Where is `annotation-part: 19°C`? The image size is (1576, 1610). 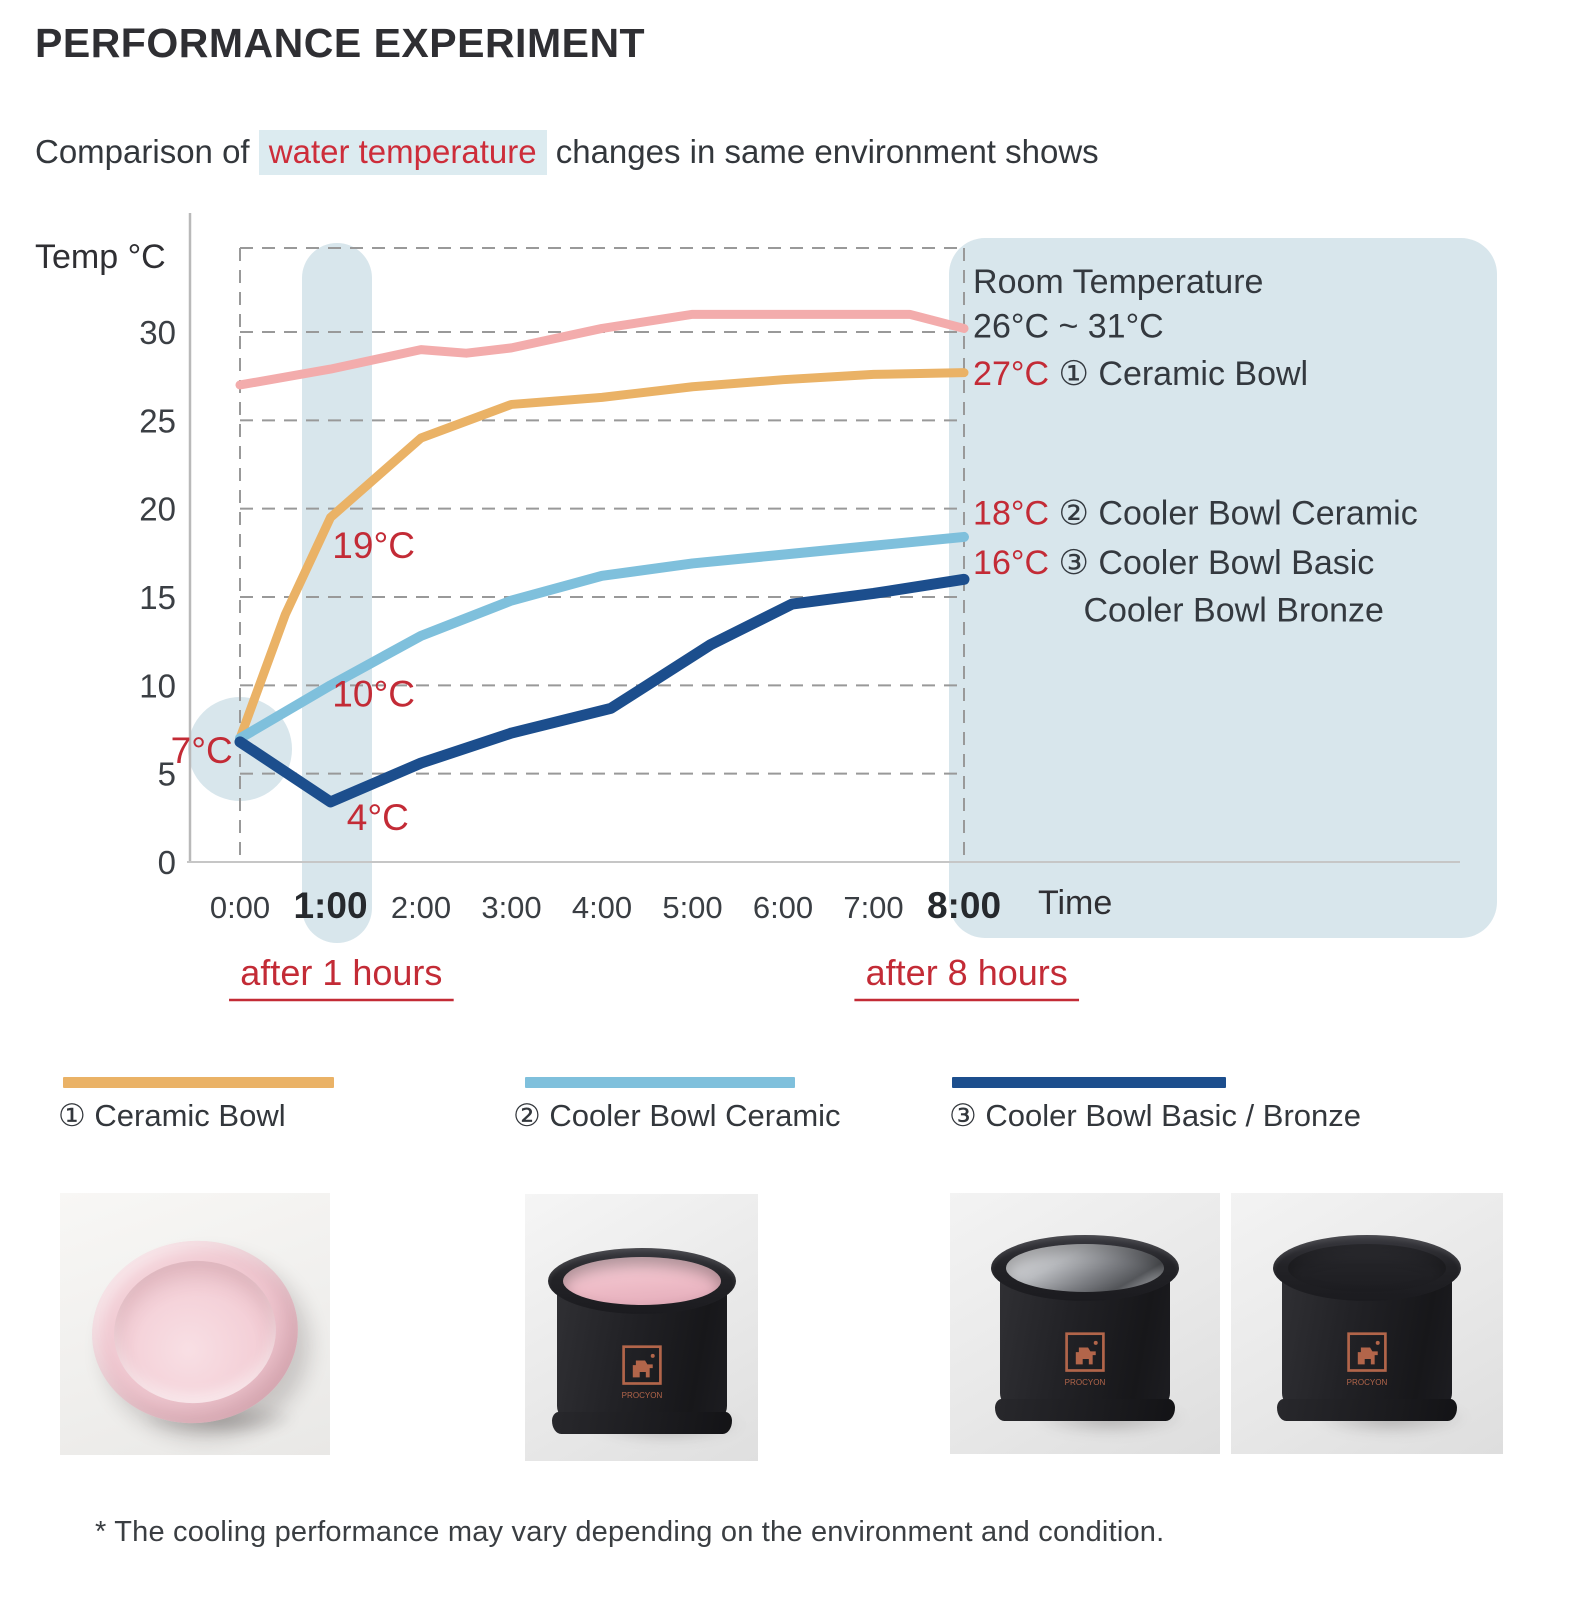
annotation-part: 19°C is located at coordinates (373, 545).